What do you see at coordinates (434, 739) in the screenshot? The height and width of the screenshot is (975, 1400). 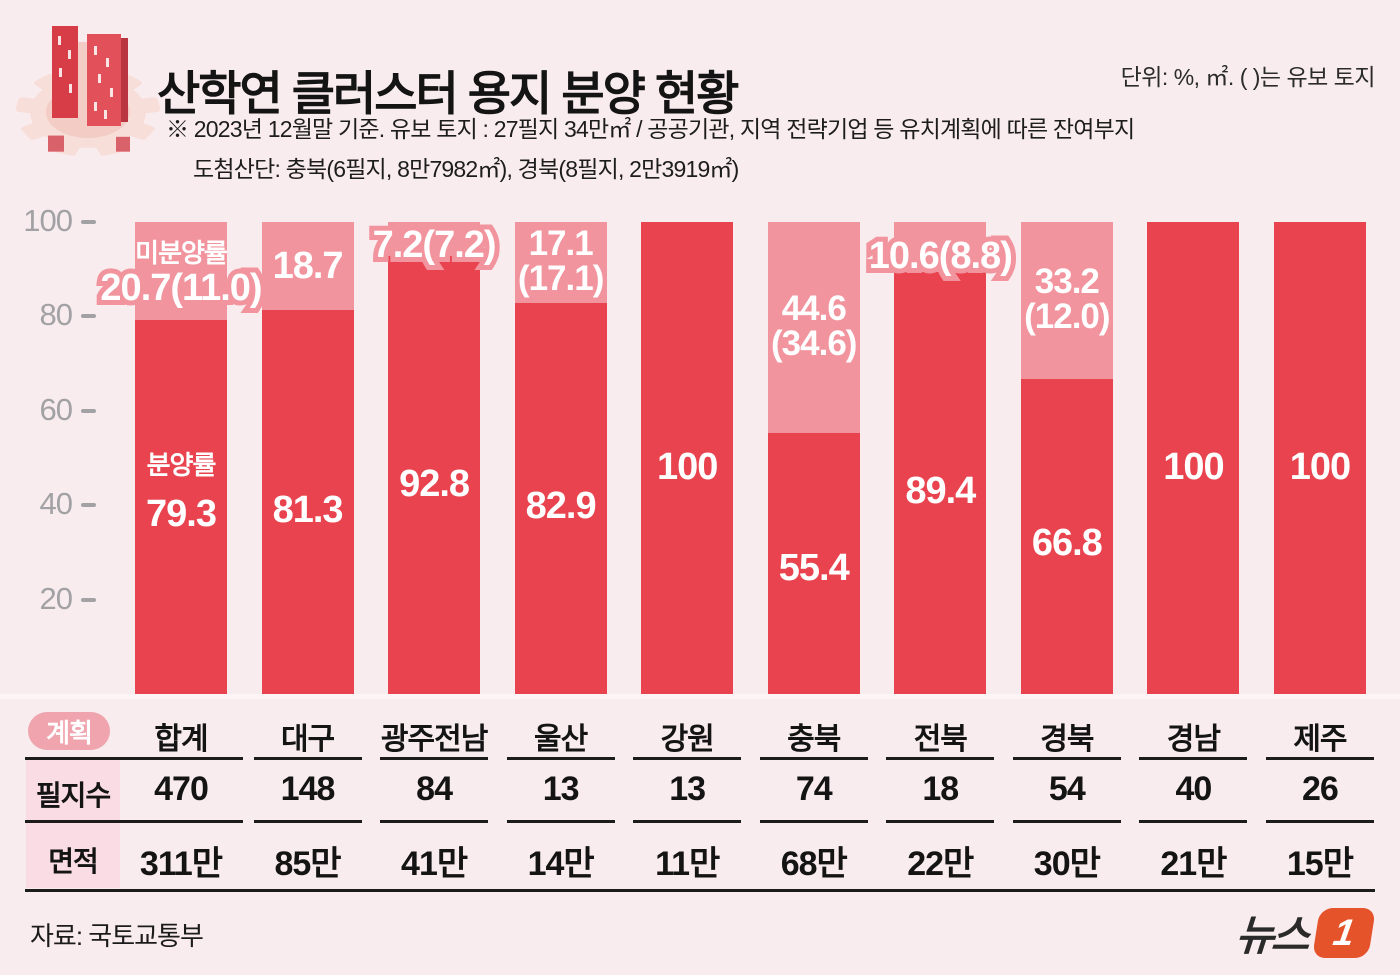 I see `table-column-header: 광주전남` at bounding box center [434, 739].